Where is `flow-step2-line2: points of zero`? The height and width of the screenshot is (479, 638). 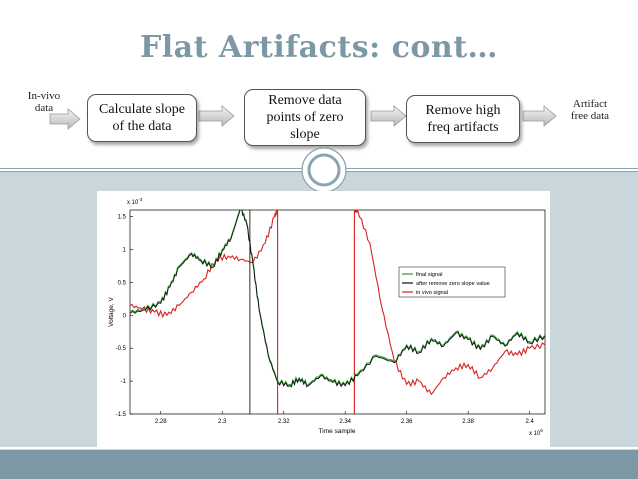
flow-step2-line2: points of zero is located at coordinates (305, 117).